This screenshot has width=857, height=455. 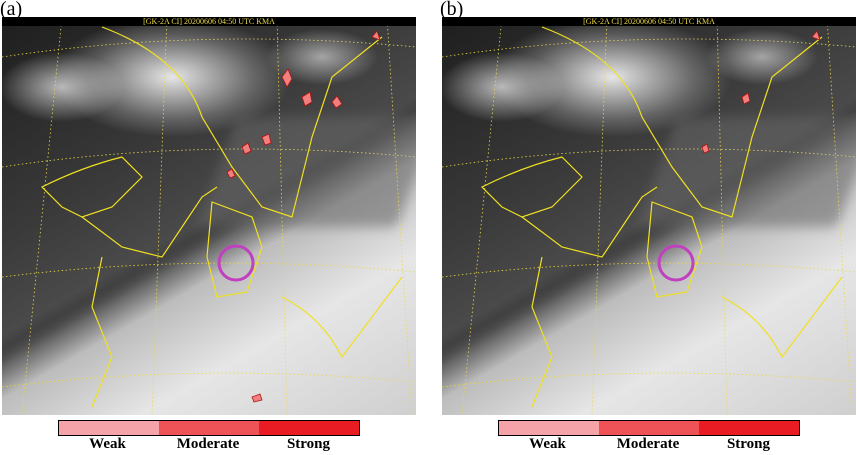 What do you see at coordinates (452, 10) in the screenshot?
I see `panel-label: (b)` at bounding box center [452, 10].